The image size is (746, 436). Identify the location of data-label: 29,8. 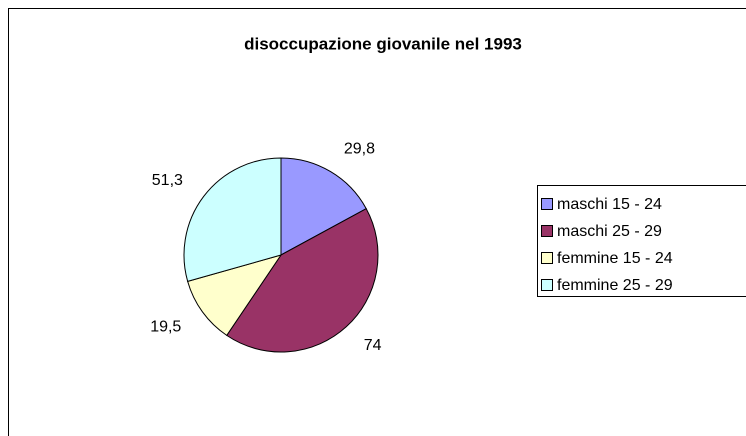
(359, 148).